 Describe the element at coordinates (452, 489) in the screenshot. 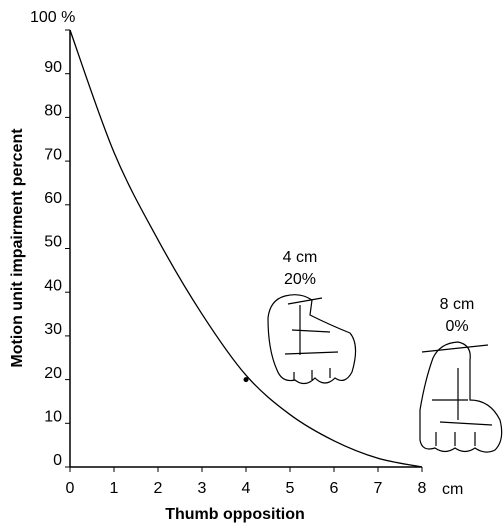

I see `x-unit: cm` at that location.